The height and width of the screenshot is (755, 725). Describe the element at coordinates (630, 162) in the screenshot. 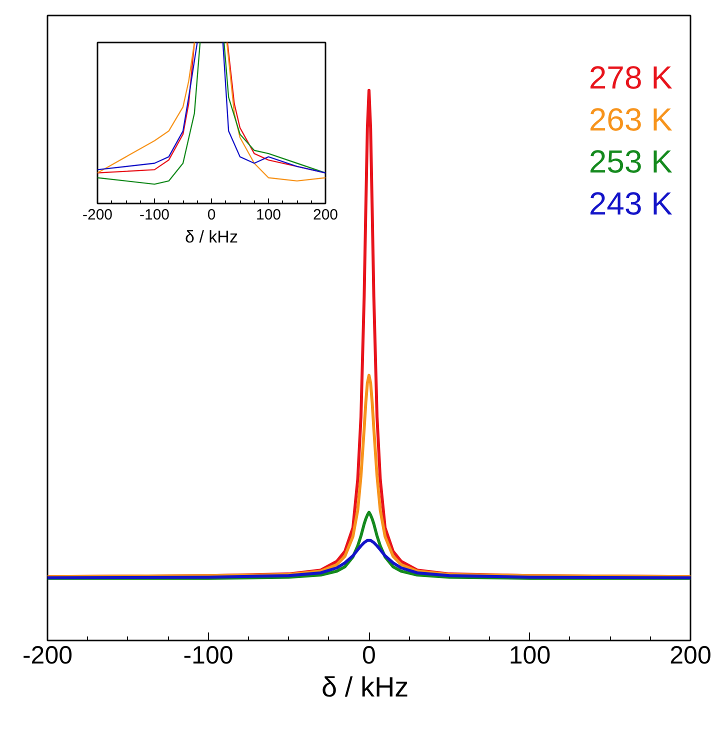

I see `text: 253 K` at that location.